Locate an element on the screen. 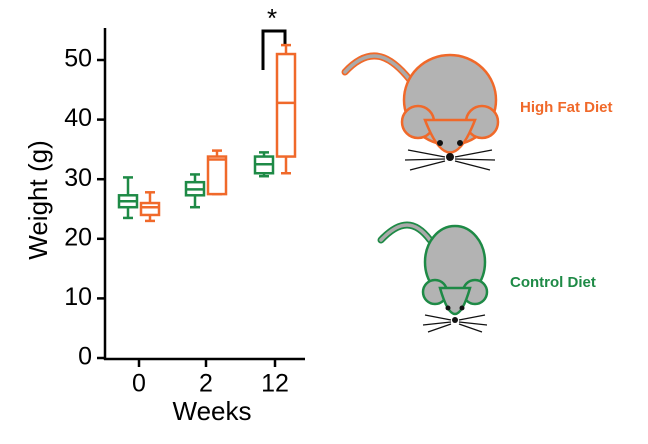 This screenshot has width=648, height=444. x-tick-label: 0 is located at coordinates (139, 384).